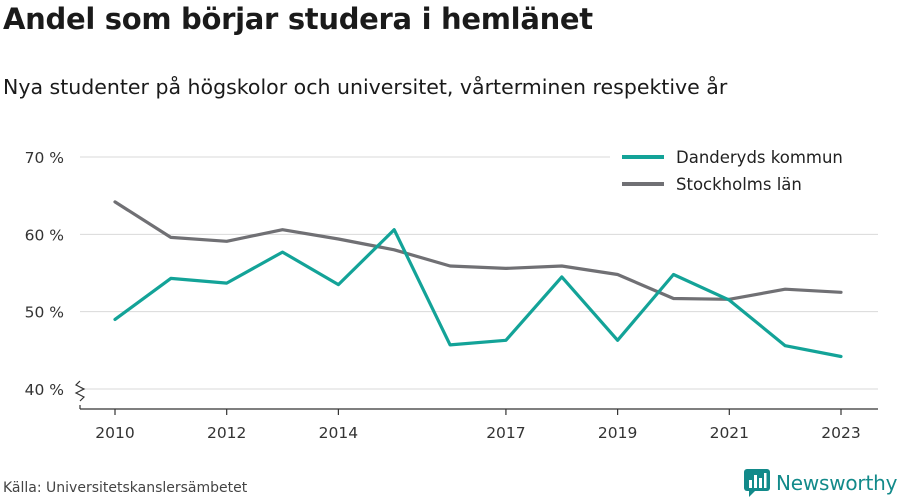 The width and height of the screenshot is (900, 500). I want to click on legend-label: Danderyds kommun, so click(759, 157).